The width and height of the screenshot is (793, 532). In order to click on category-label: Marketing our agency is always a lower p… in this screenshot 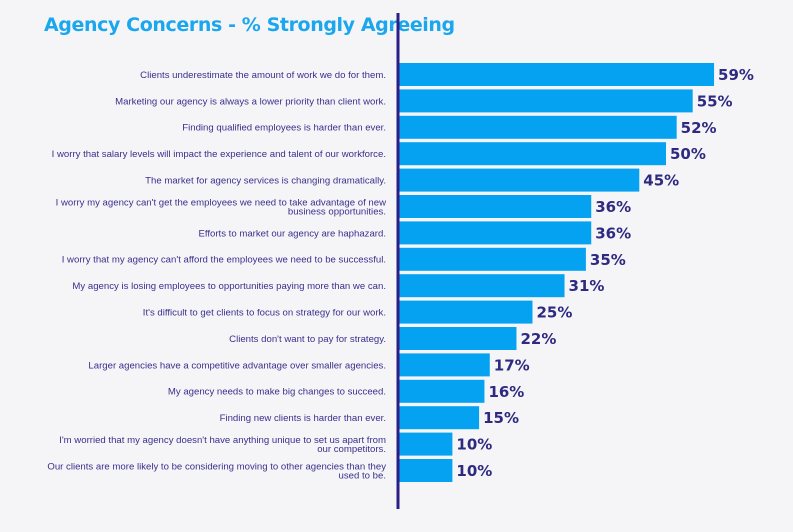, I will do `click(250, 101)`.